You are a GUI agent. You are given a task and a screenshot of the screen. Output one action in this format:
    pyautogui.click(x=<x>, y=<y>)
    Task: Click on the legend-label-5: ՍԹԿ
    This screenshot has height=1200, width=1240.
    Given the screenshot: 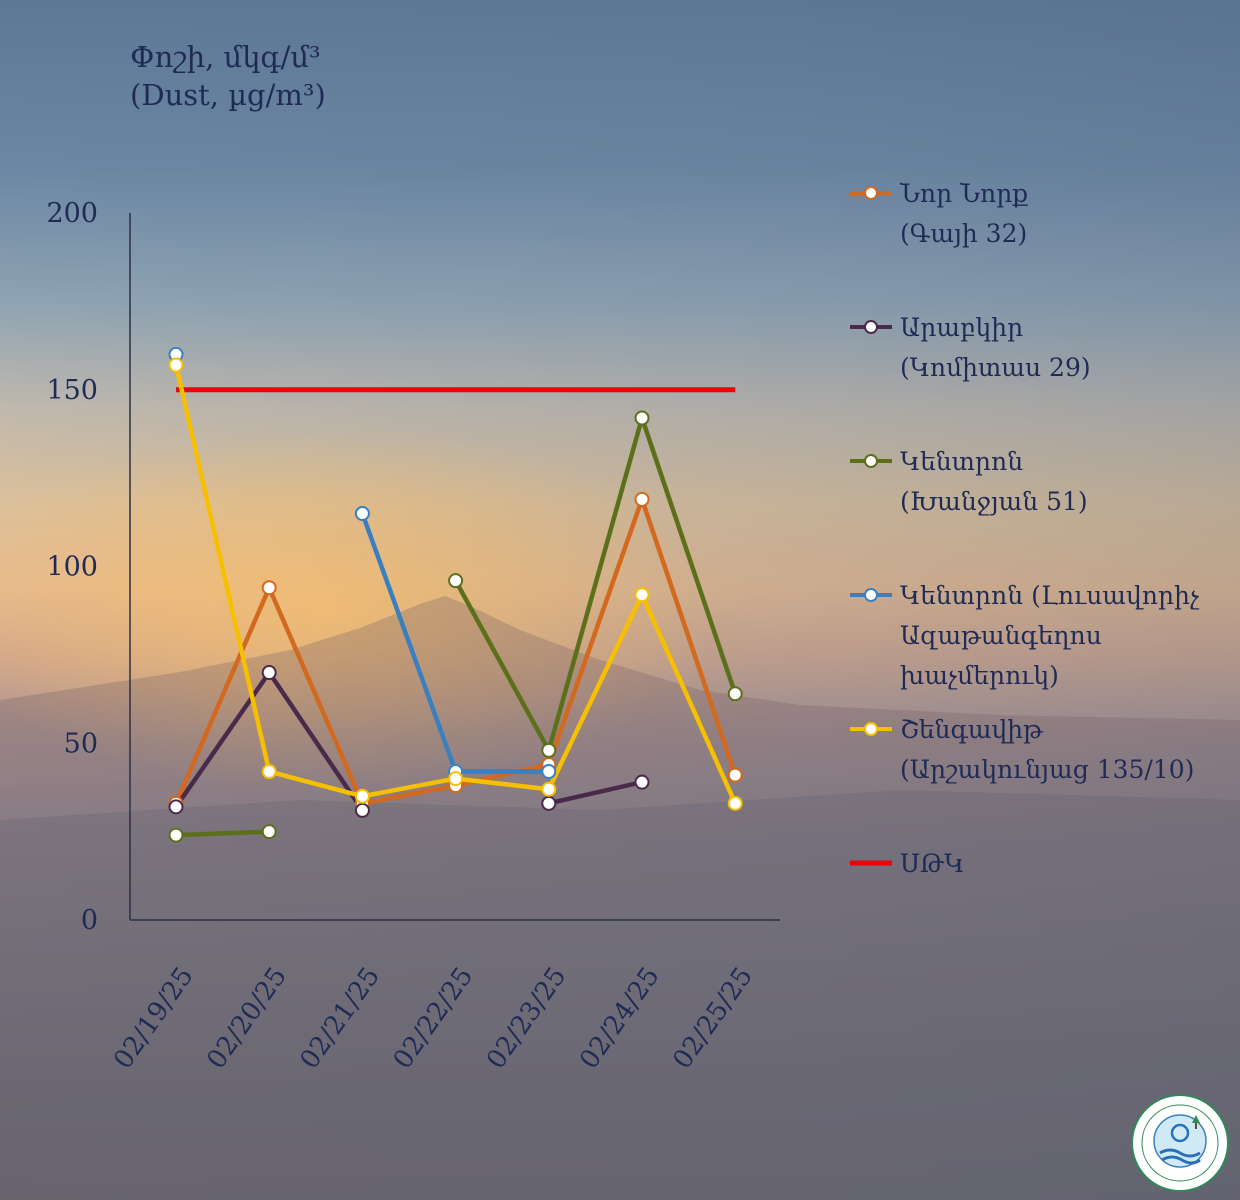 What is the action you would take?
    pyautogui.click(x=932, y=863)
    